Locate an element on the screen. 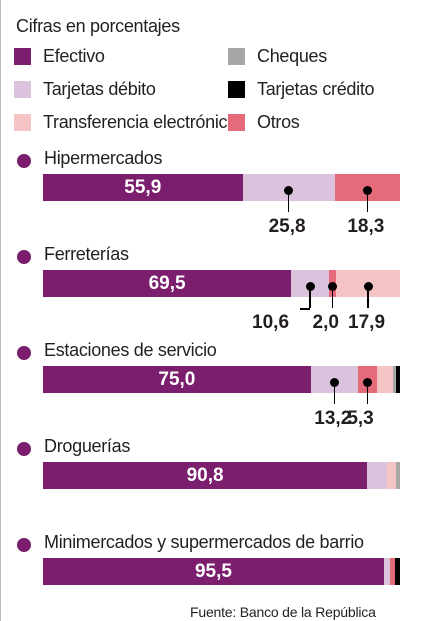  stacked-bar: 90,8 is located at coordinates (221, 475).